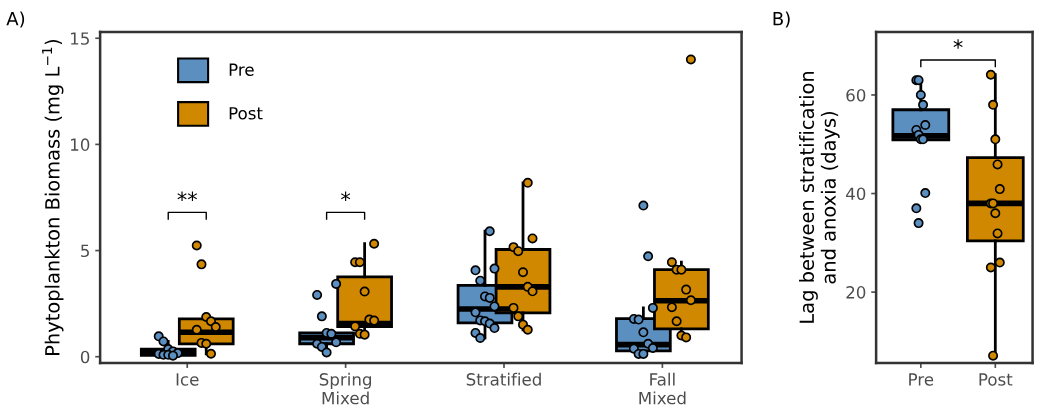 The width and height of the screenshot is (1043, 414). Describe the element at coordinates (662, 388) in the screenshot. I see `x-tick-label: Fall Mixed` at that location.